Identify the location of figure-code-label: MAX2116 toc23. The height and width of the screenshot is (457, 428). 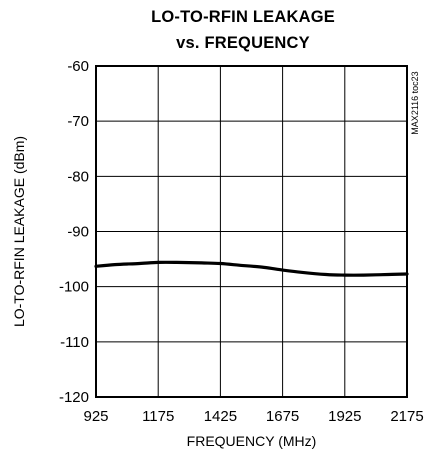
(415, 102).